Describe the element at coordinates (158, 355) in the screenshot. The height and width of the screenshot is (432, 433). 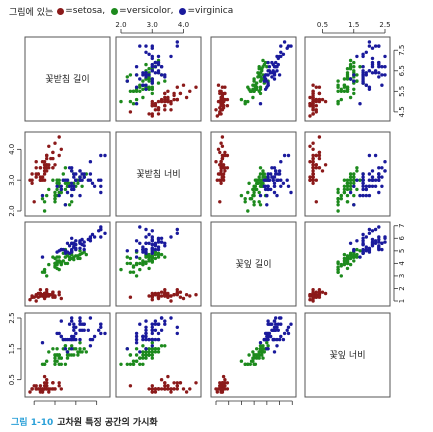
I see `panel-points-r3-c1` at that location.